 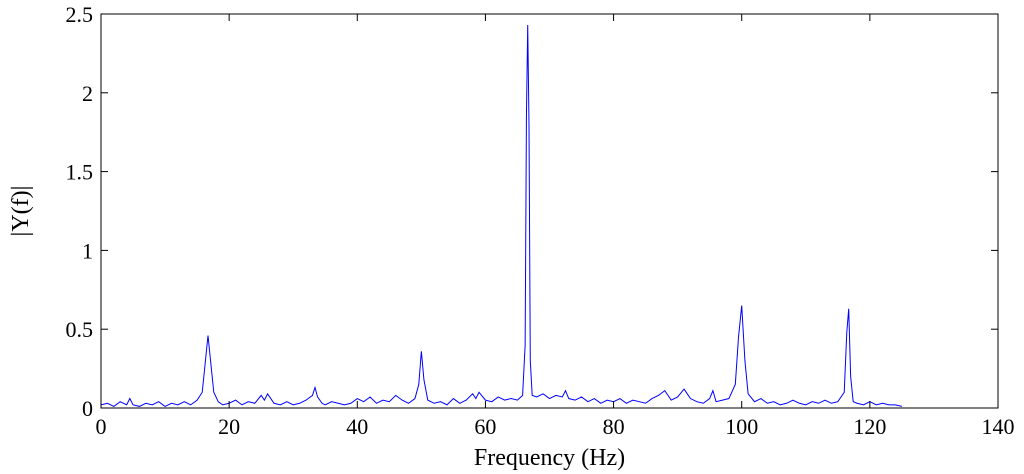 I want to click on y-tick-label: 0.5, so click(x=80, y=329).